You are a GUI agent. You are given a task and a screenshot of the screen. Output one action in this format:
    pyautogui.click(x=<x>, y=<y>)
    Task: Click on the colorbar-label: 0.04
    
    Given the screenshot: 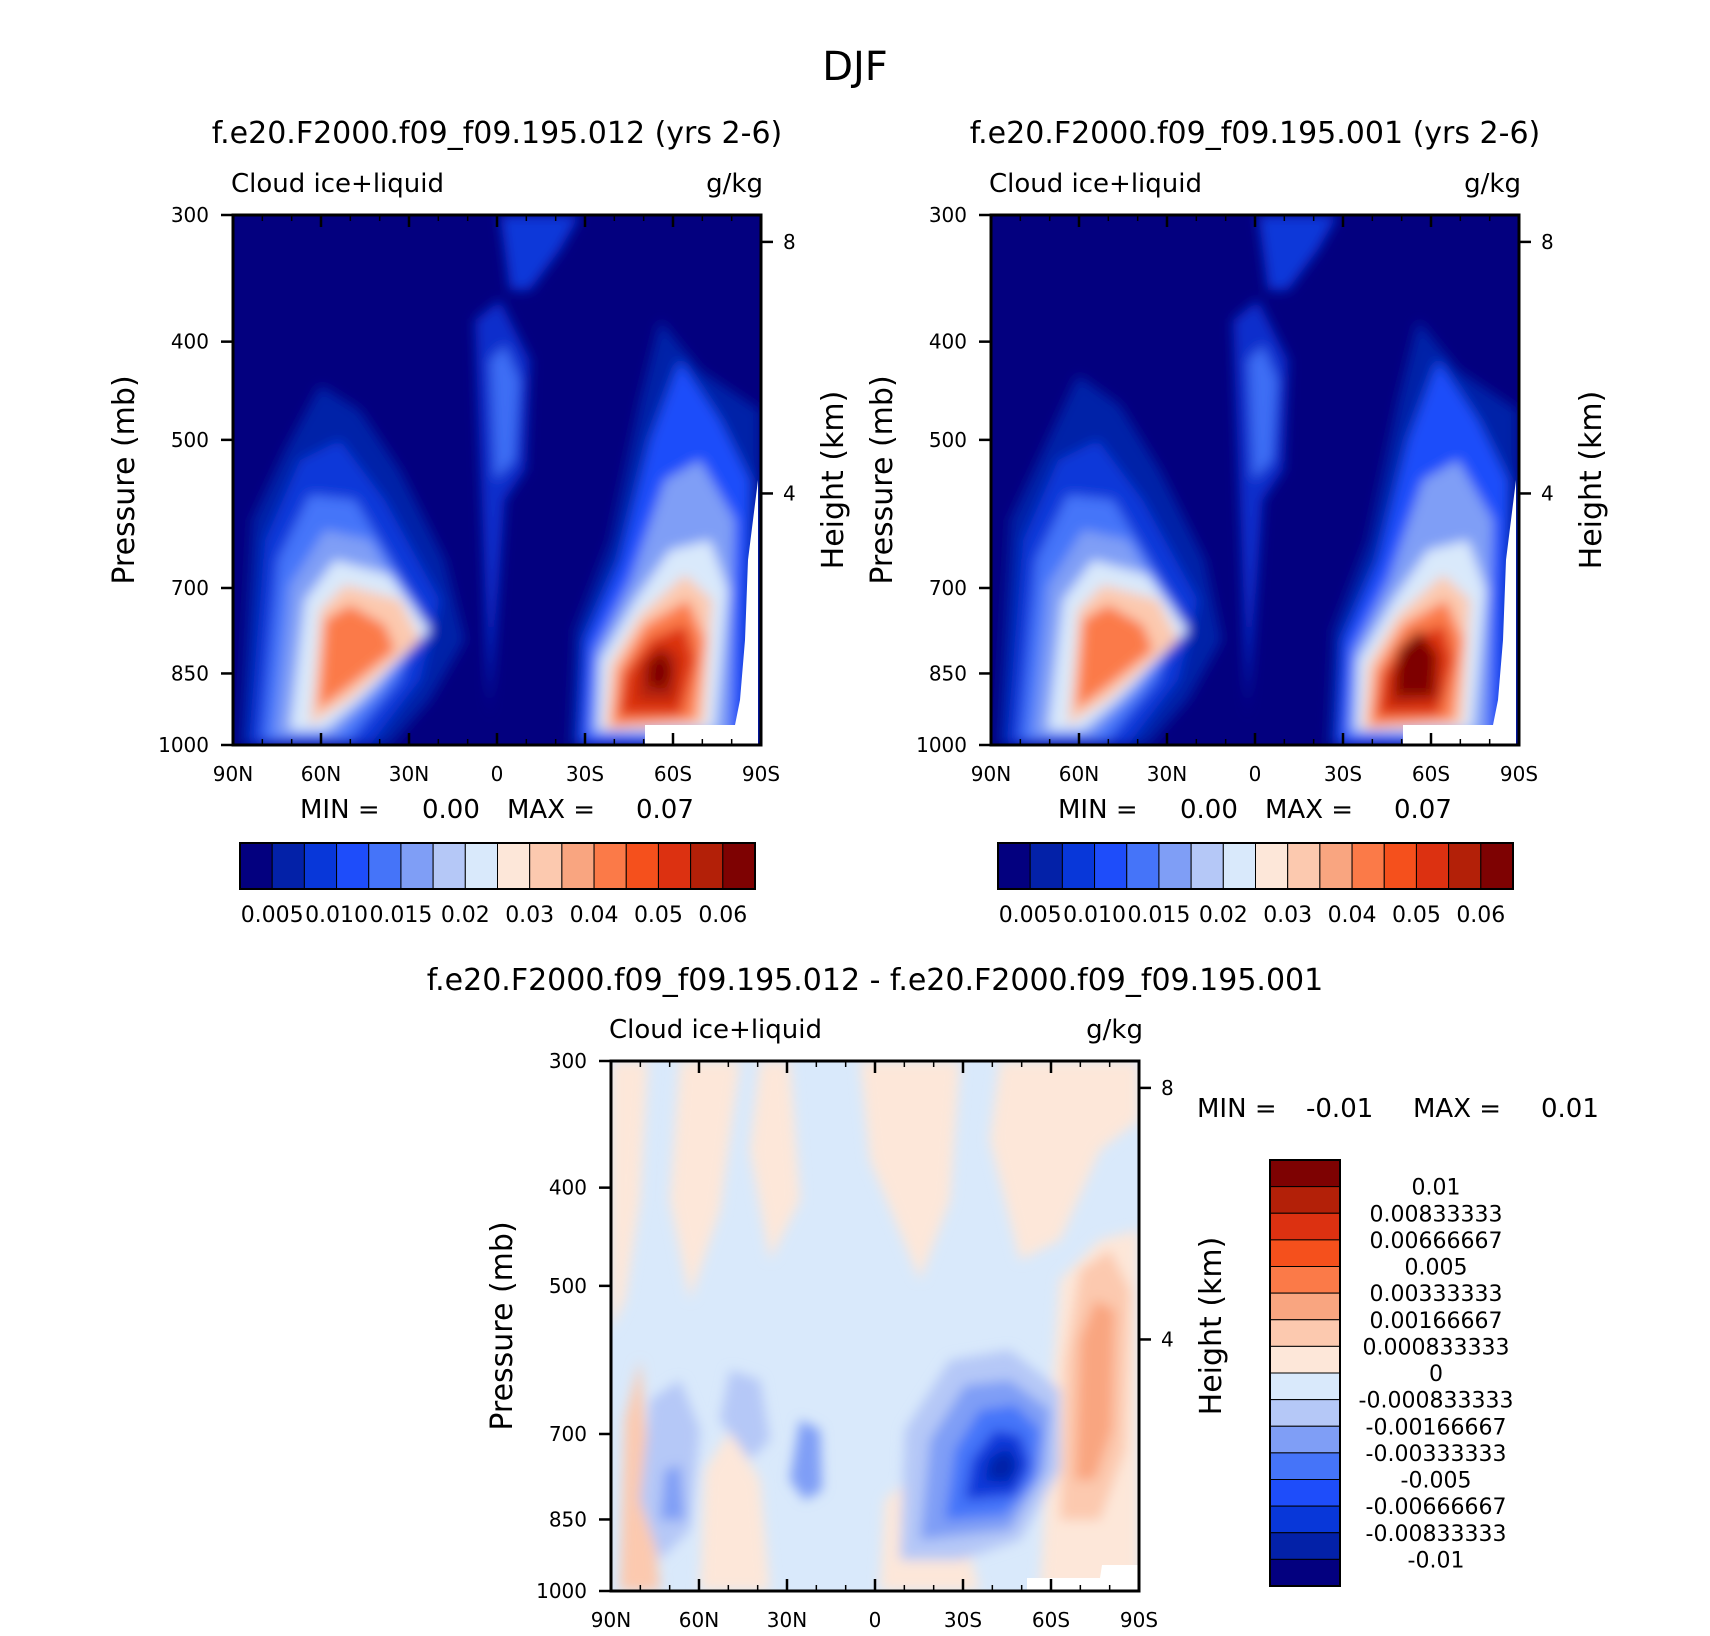 What is the action you would take?
    pyautogui.click(x=1352, y=915)
    